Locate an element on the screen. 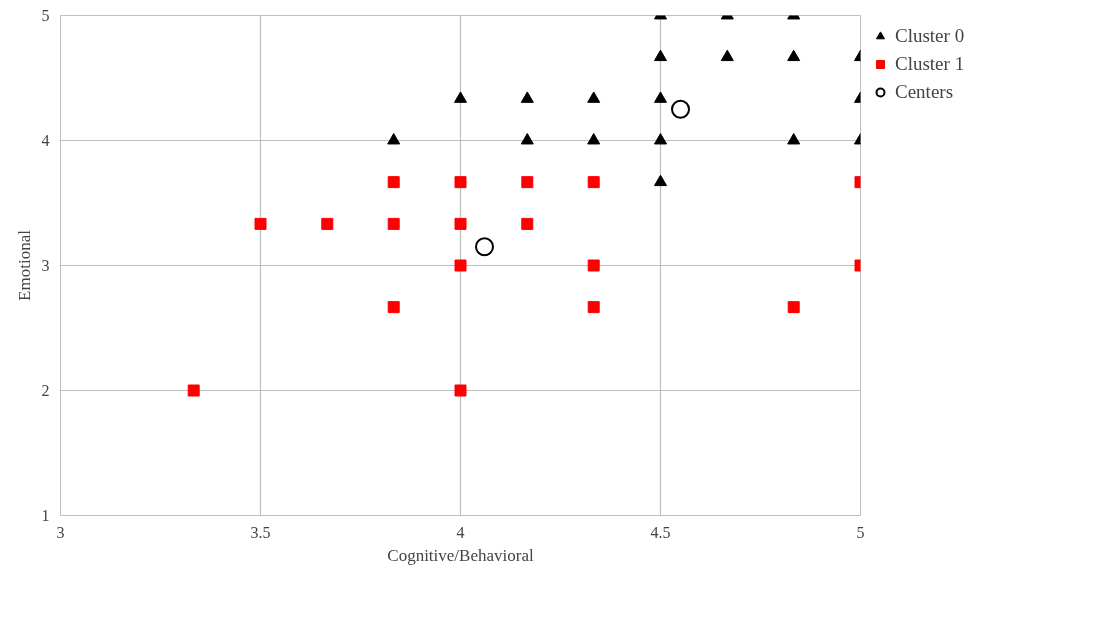  legend-label: Centers is located at coordinates (924, 92).